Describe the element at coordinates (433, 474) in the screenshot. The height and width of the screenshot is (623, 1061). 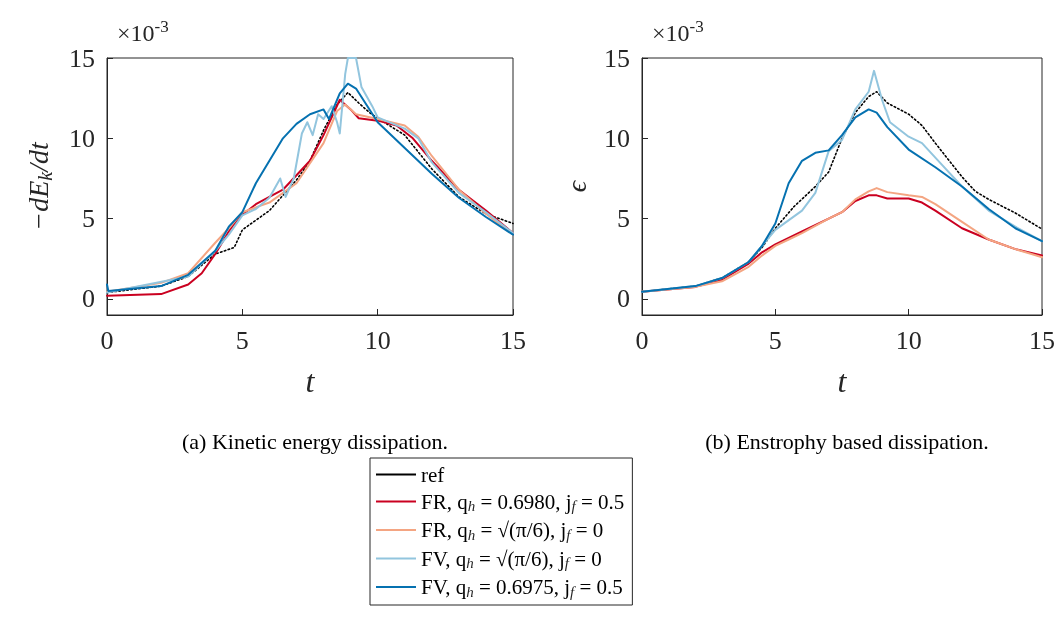
I see `legend-label: ref` at that location.